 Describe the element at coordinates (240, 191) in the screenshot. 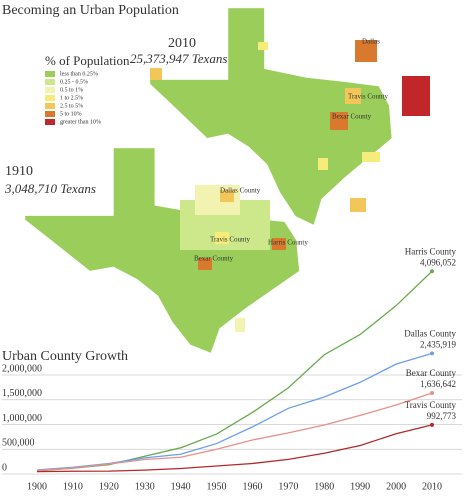

I see `county-label: Dallas County` at that location.